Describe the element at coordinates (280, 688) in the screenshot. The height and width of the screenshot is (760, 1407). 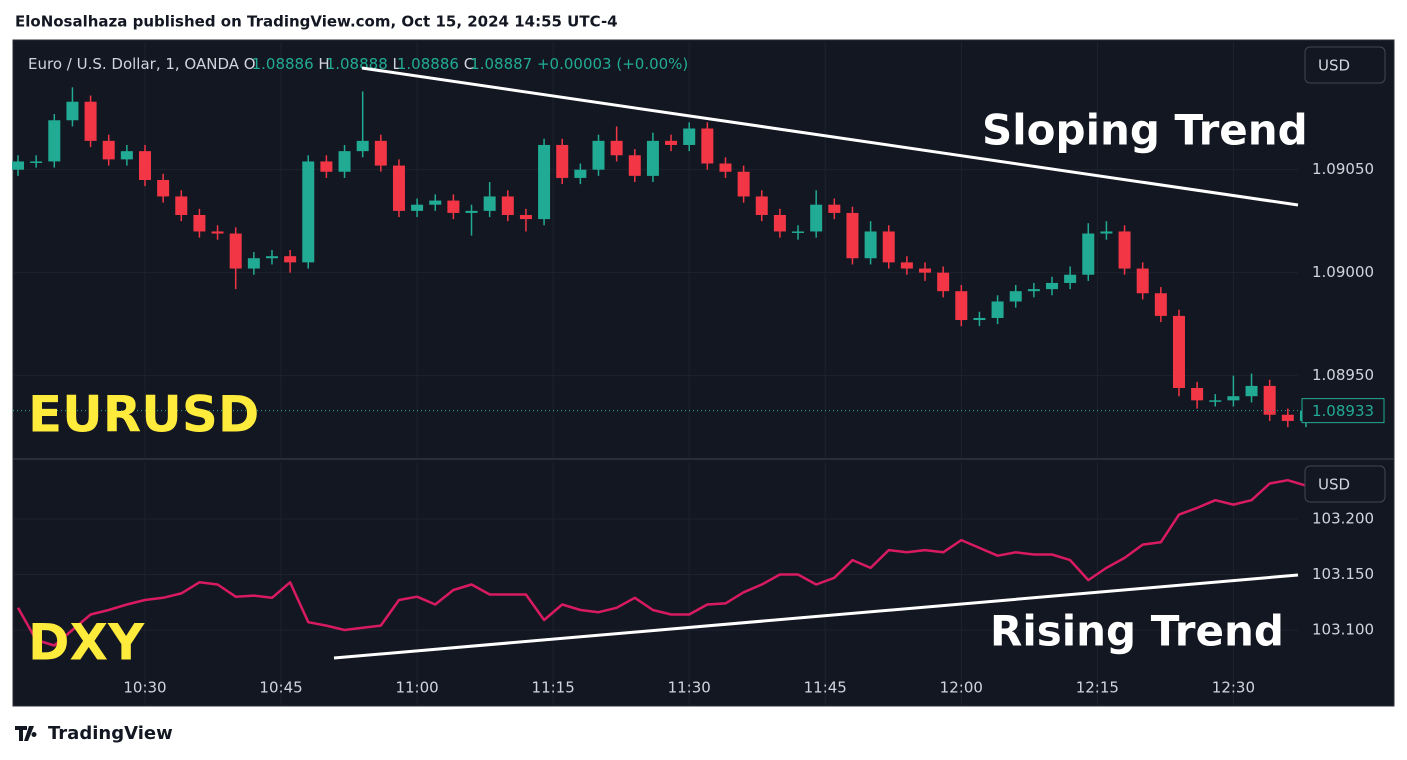
I see `x-tick-label: 10:45` at that location.